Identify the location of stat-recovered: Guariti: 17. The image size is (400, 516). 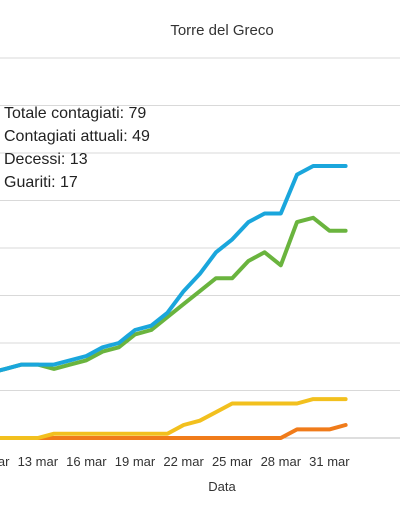
(41, 182).